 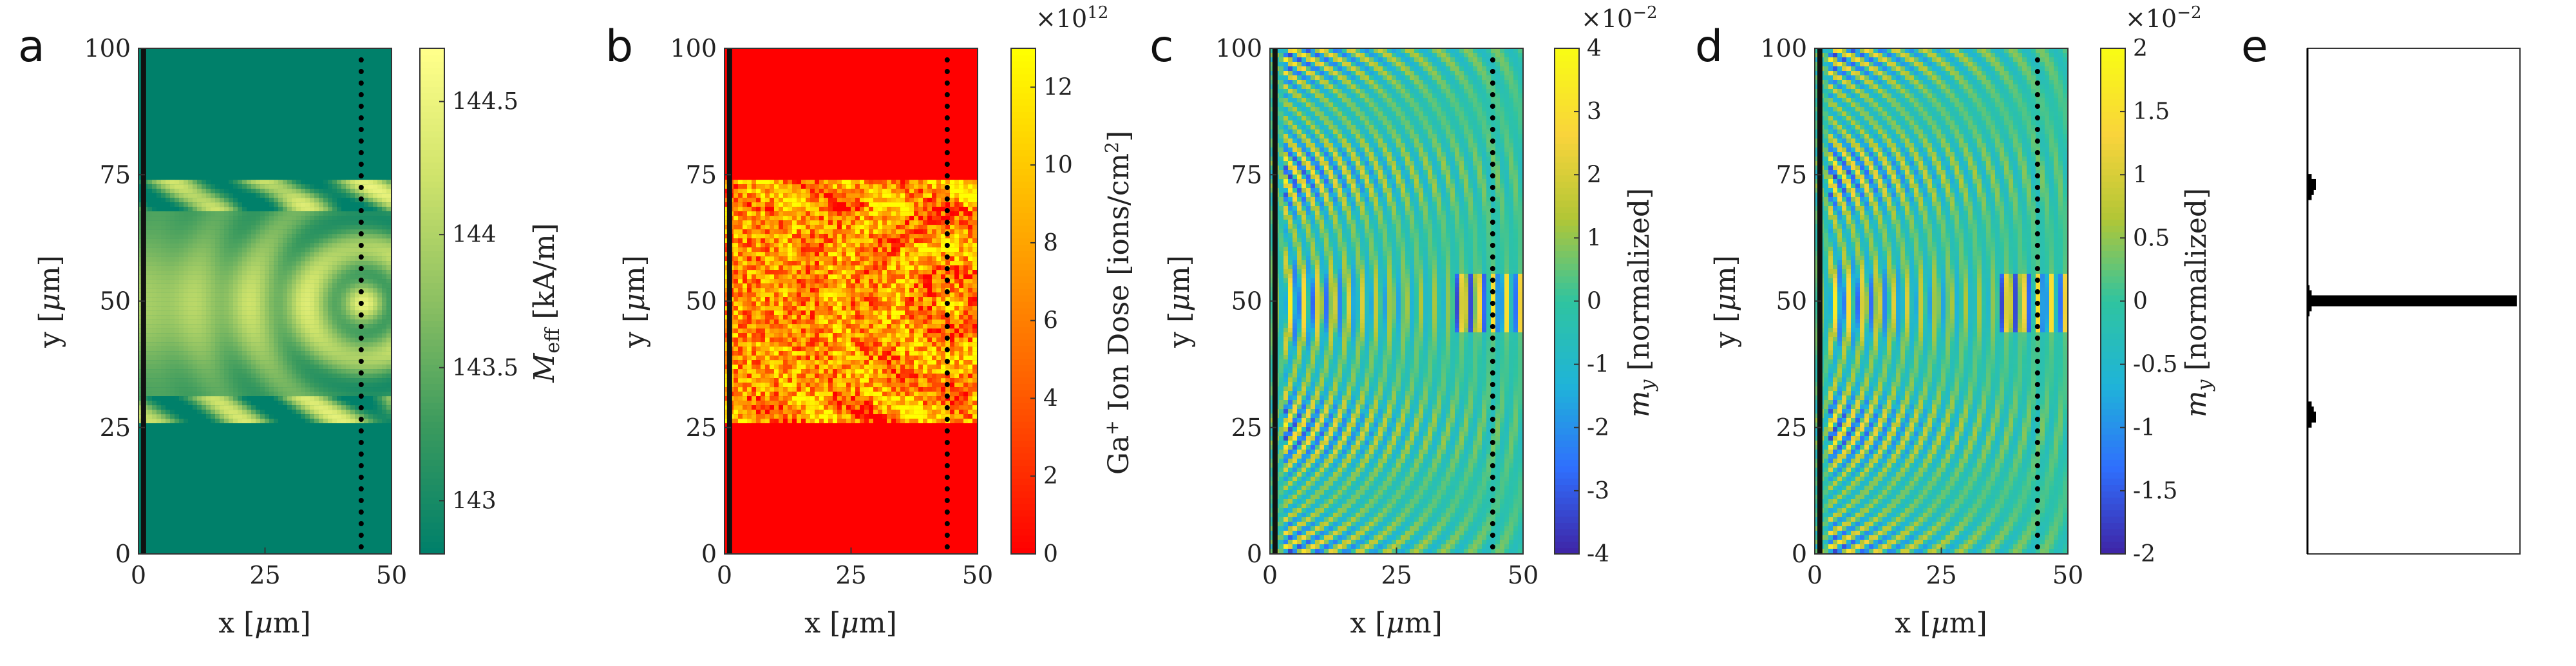 I want to click on panel-d-ytick: 50, so click(x=1791, y=301).